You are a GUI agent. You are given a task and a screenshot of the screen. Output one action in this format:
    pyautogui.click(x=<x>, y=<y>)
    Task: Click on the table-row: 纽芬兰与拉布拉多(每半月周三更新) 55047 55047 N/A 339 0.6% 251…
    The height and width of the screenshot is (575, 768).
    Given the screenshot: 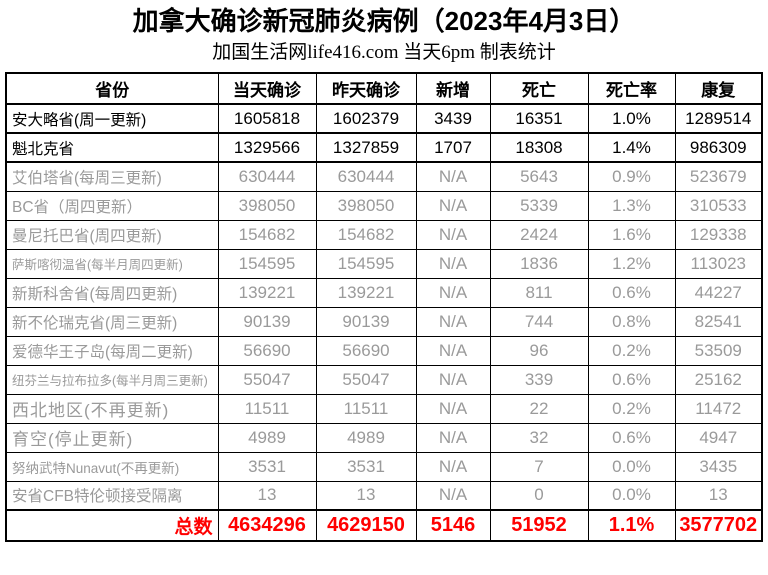 What is the action you would take?
    pyautogui.click(x=384, y=379)
    